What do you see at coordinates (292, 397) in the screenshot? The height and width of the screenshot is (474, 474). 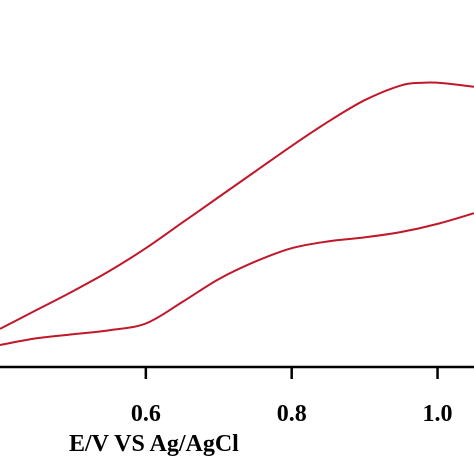 I see `x-ticks-layer: 0.6 0.8 1.0` at bounding box center [292, 397].